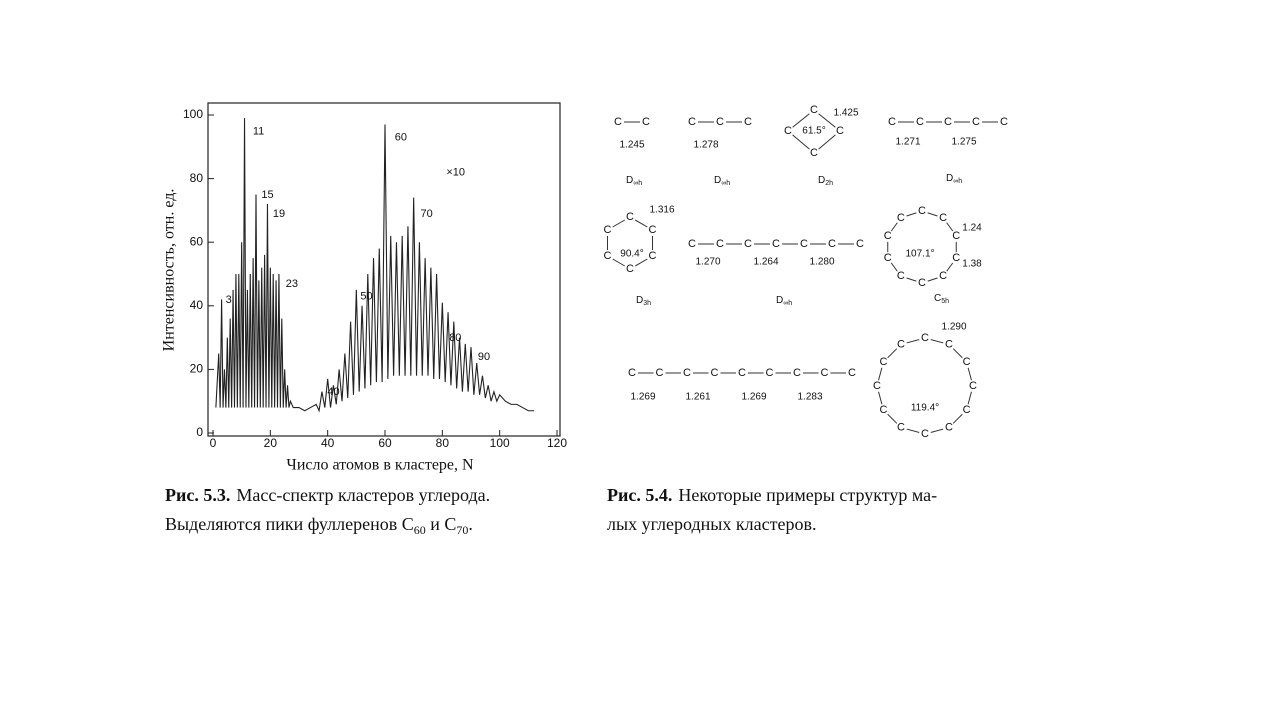  What do you see at coordinates (705, 145) in the screenshot?
I see `bond-length: 1.278` at bounding box center [705, 145].